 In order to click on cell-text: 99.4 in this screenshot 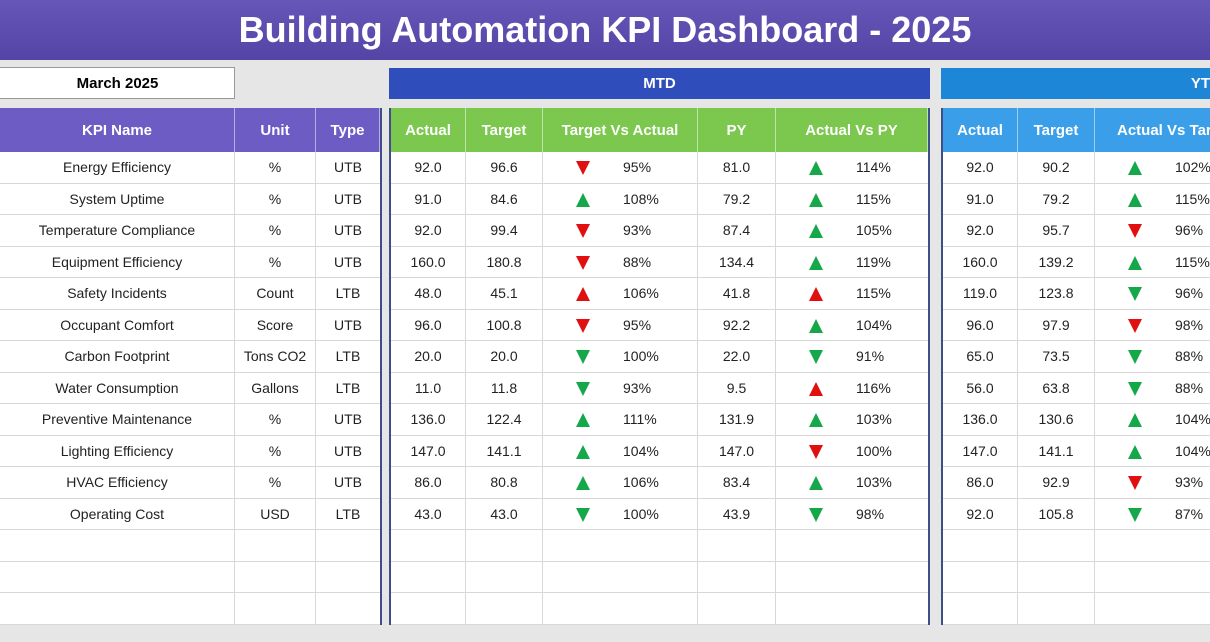, I will do `click(504, 230)`.